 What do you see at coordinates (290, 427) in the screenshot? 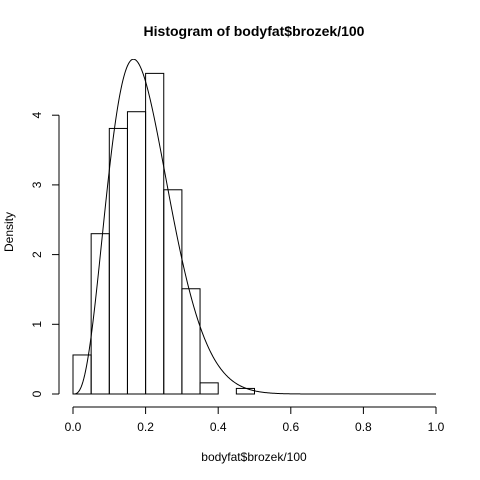
I see `x-tick-label: 0.6` at bounding box center [290, 427].